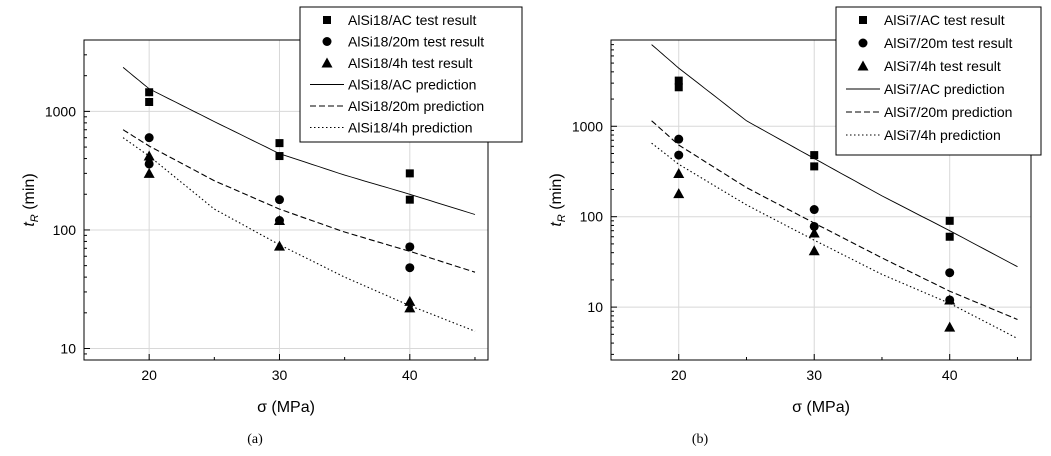  What do you see at coordinates (255, 439) in the screenshot?
I see `panel-a-caption: (a)` at bounding box center [255, 439].